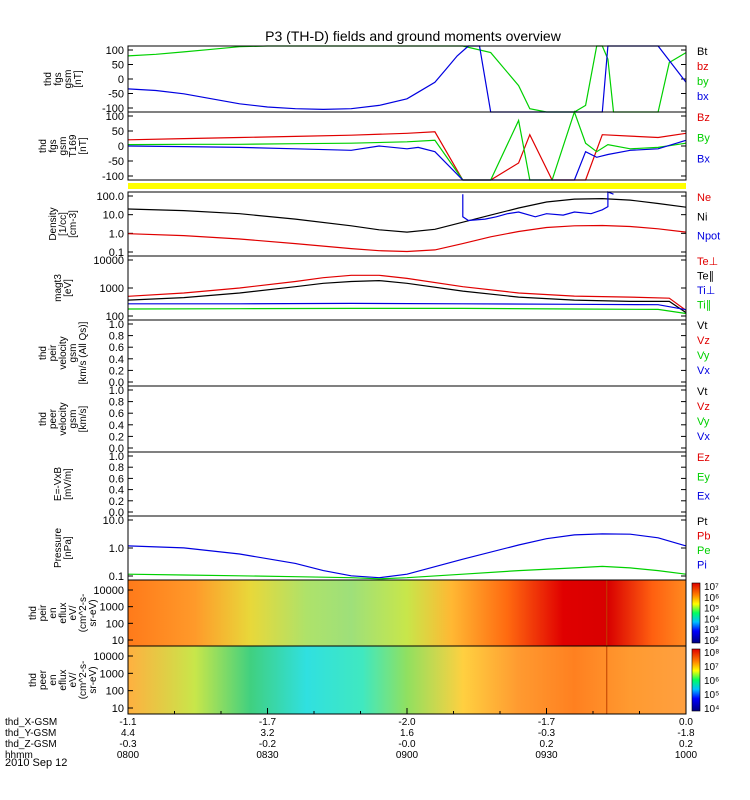  I want to click on y-axis-label: eV/, so click(73, 679).